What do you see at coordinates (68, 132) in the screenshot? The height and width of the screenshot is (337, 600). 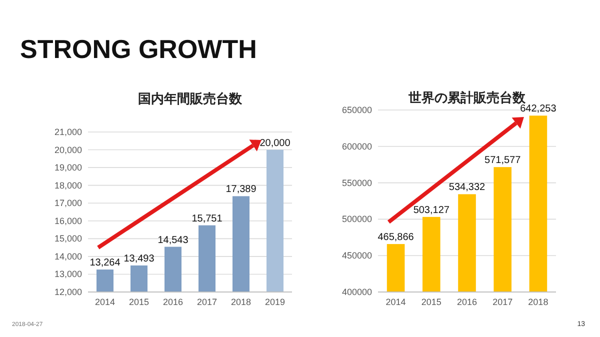 I see `y-tick-label: 21,000` at bounding box center [68, 132].